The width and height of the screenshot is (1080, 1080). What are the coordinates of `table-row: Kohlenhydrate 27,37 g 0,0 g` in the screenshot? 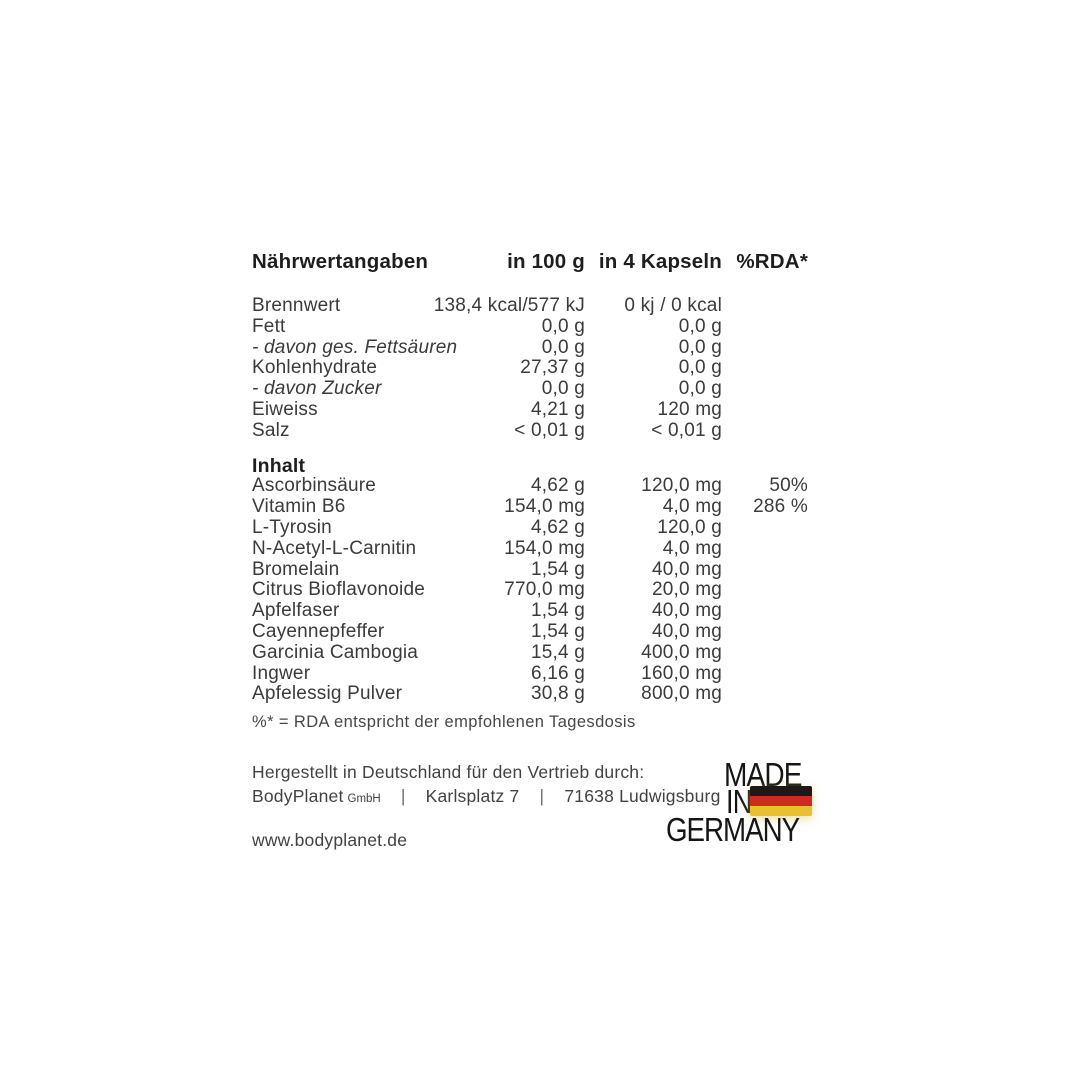 It's located at (530, 368).